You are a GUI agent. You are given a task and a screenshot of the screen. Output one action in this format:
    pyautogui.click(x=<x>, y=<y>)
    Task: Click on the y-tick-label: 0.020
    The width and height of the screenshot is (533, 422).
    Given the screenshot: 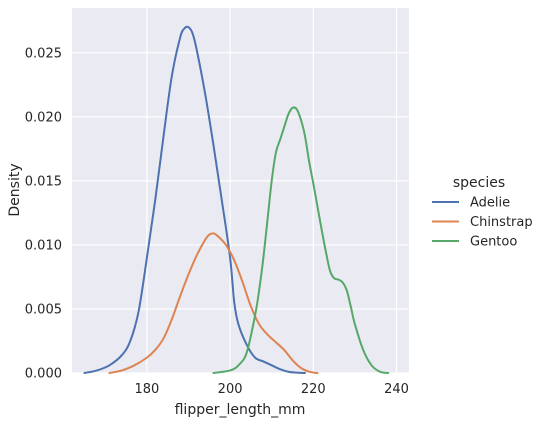 What is the action you would take?
    pyautogui.click(x=43, y=117)
    